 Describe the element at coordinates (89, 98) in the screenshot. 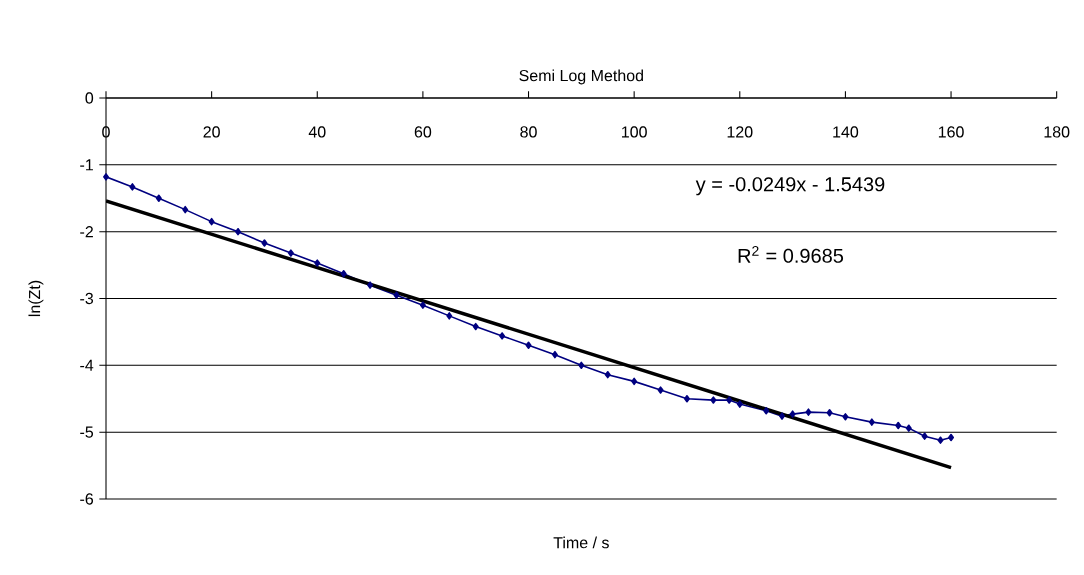

I see `y-tick-label: 0` at that location.